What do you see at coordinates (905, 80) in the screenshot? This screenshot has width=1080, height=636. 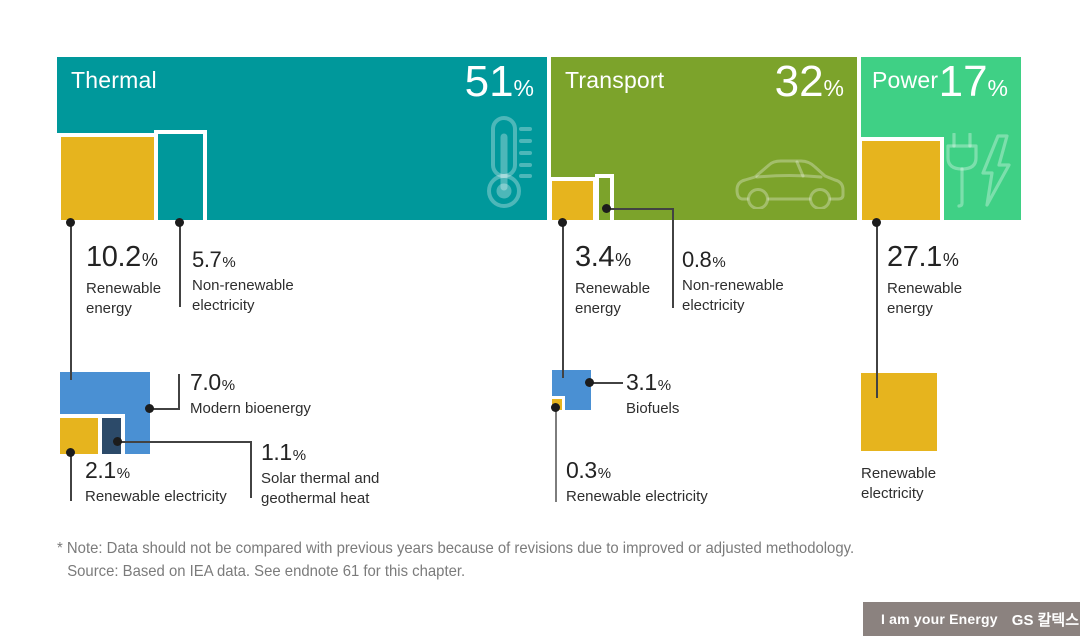 I see `power-title: Power` at bounding box center [905, 80].